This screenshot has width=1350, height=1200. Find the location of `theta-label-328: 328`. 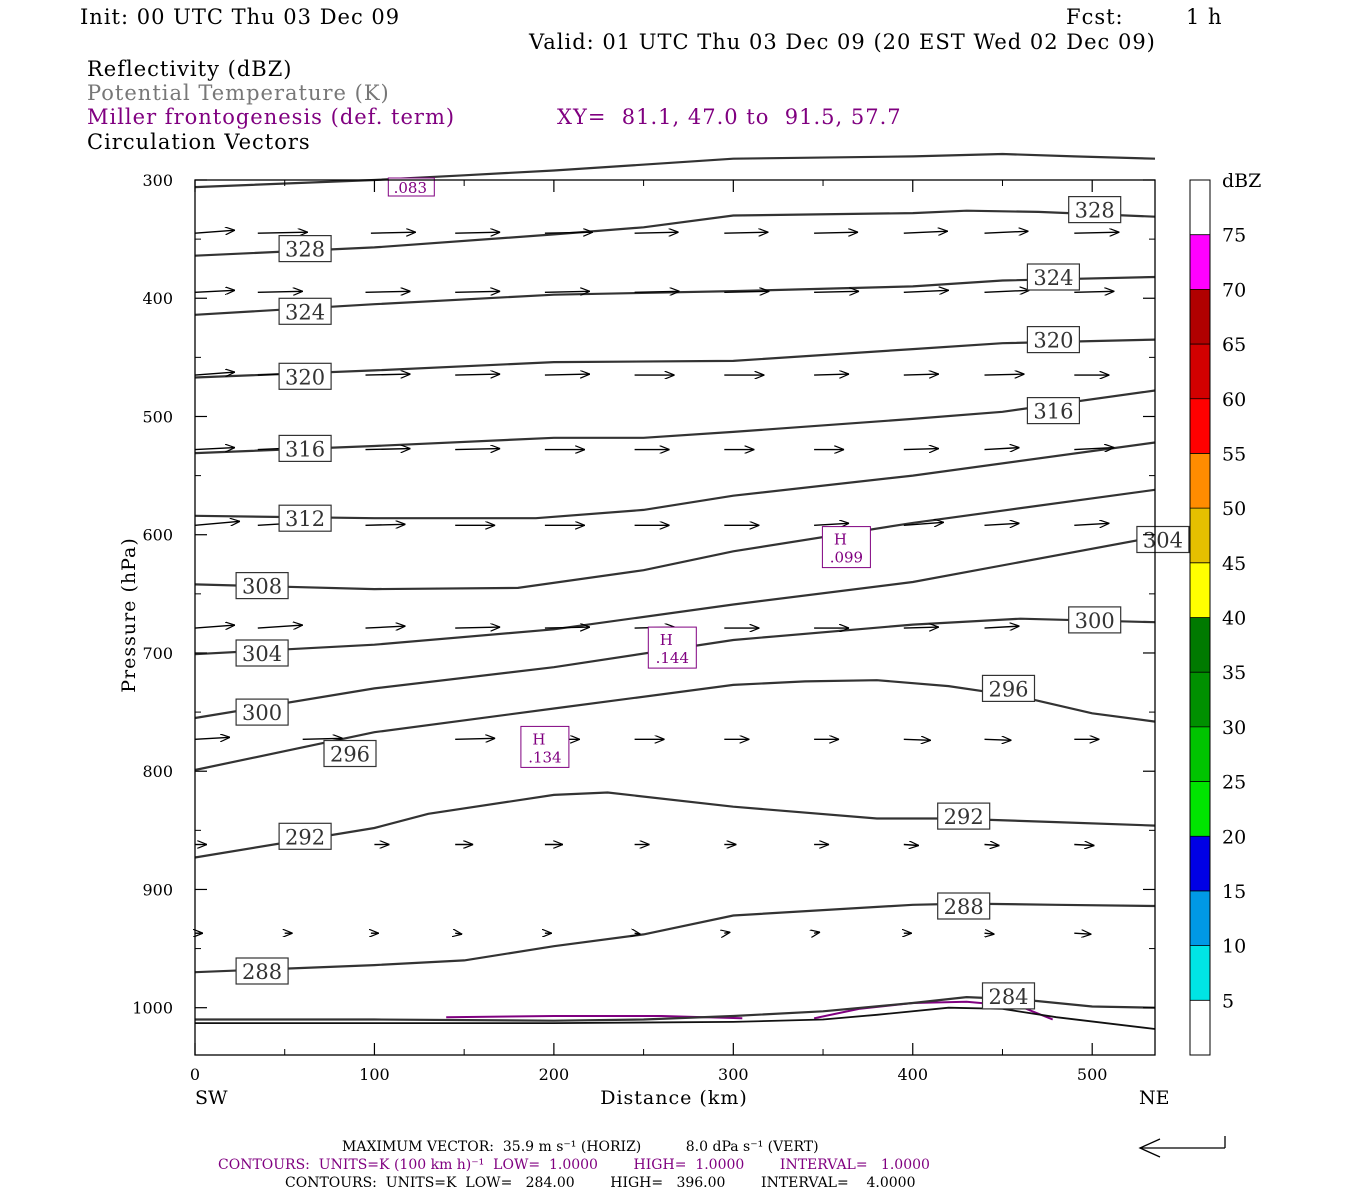

theta-label-328: 328 is located at coordinates (305, 249).